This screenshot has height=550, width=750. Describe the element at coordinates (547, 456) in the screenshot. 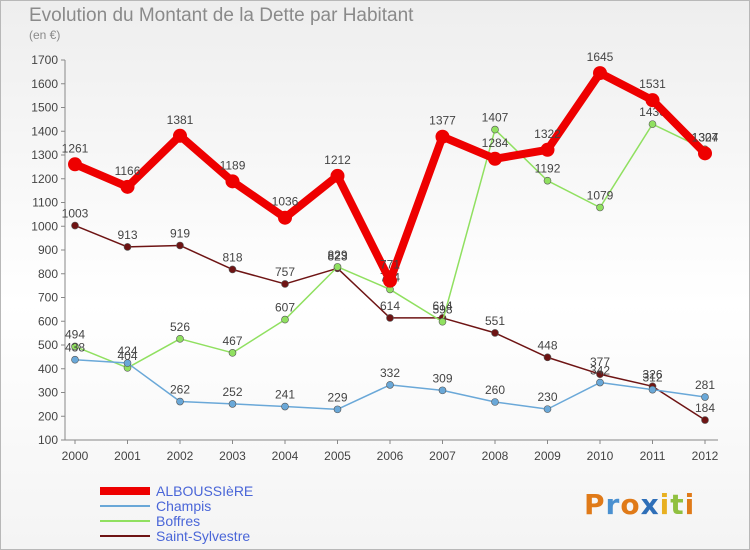

I see `x-tick-label-2009: 2009` at that location.